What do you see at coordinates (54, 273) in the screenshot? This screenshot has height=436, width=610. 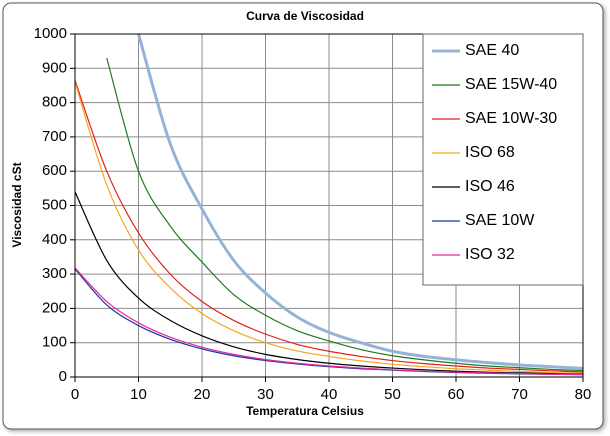 I see `y-tick-label: 300` at bounding box center [54, 273].